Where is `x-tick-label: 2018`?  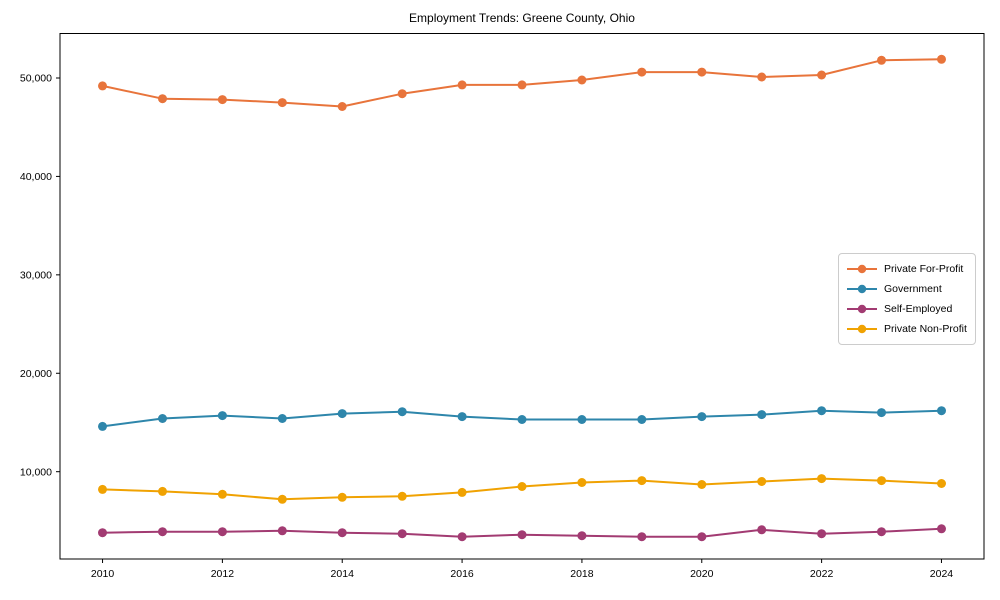 x-tick-label: 2018 is located at coordinates (582, 574).